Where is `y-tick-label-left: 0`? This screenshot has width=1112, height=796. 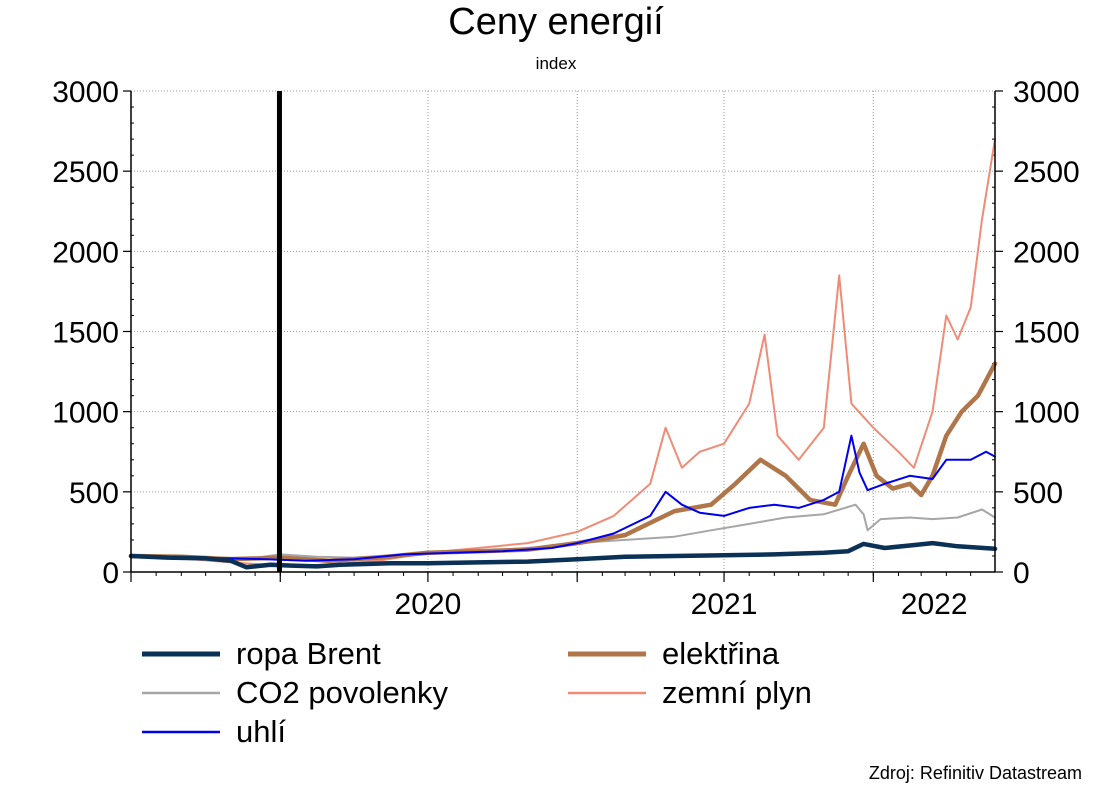 y-tick-label-left: 0 is located at coordinates (110, 573).